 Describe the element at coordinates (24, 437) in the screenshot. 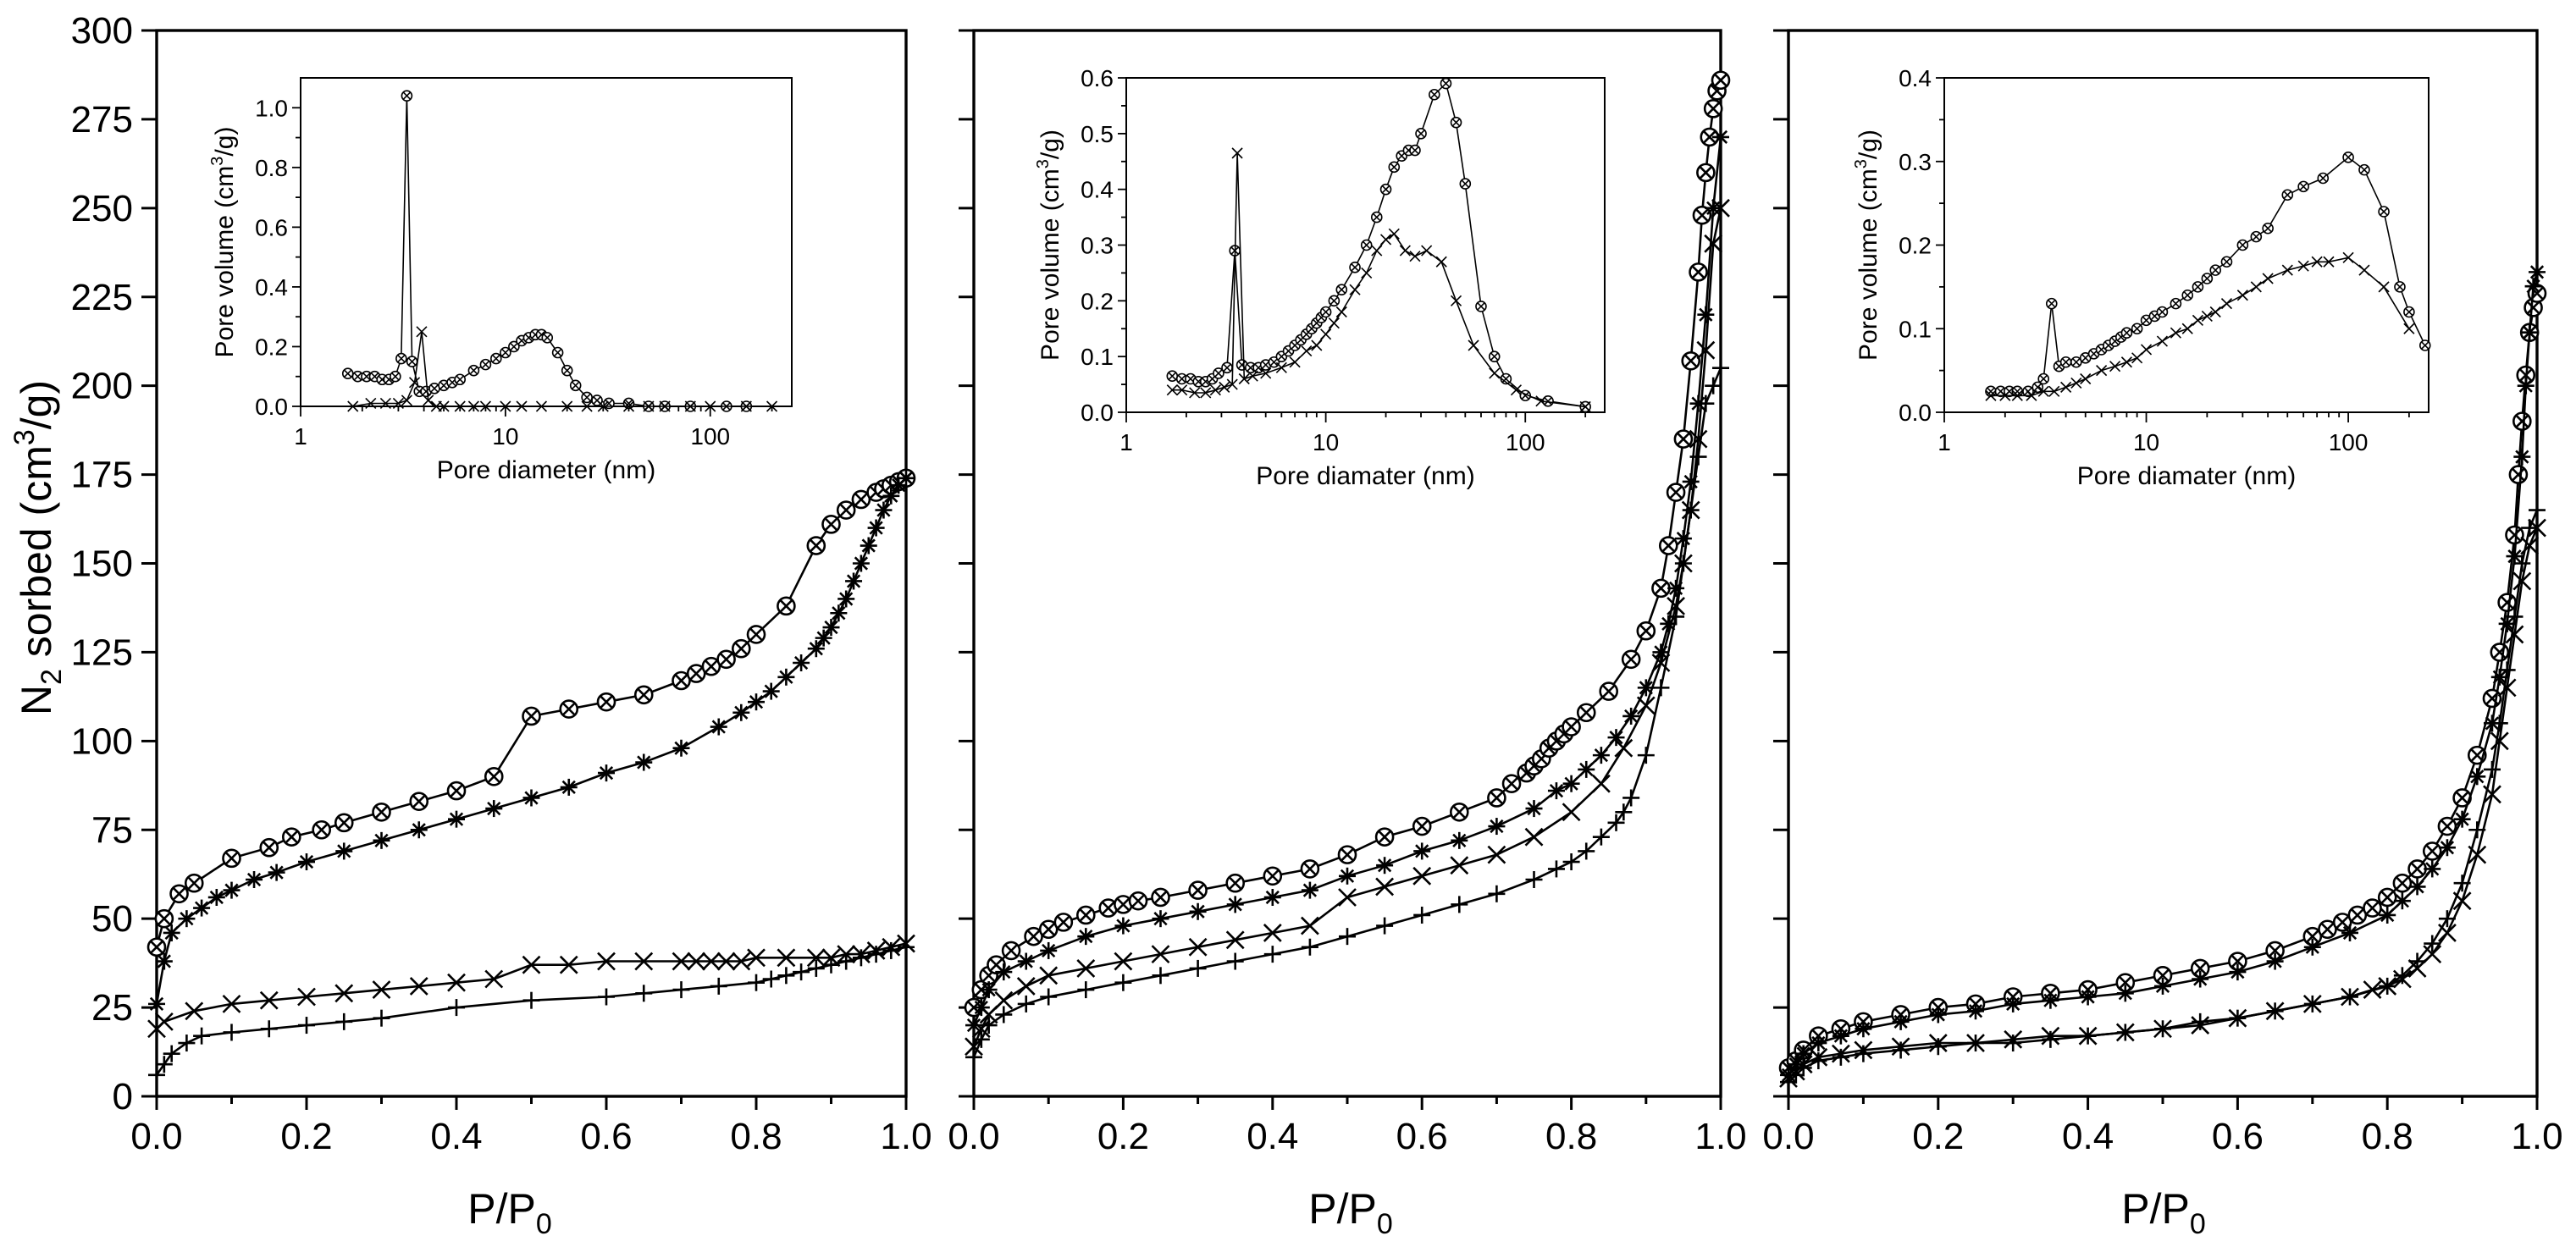

I see `y-axis-label-sup: 3` at that location.